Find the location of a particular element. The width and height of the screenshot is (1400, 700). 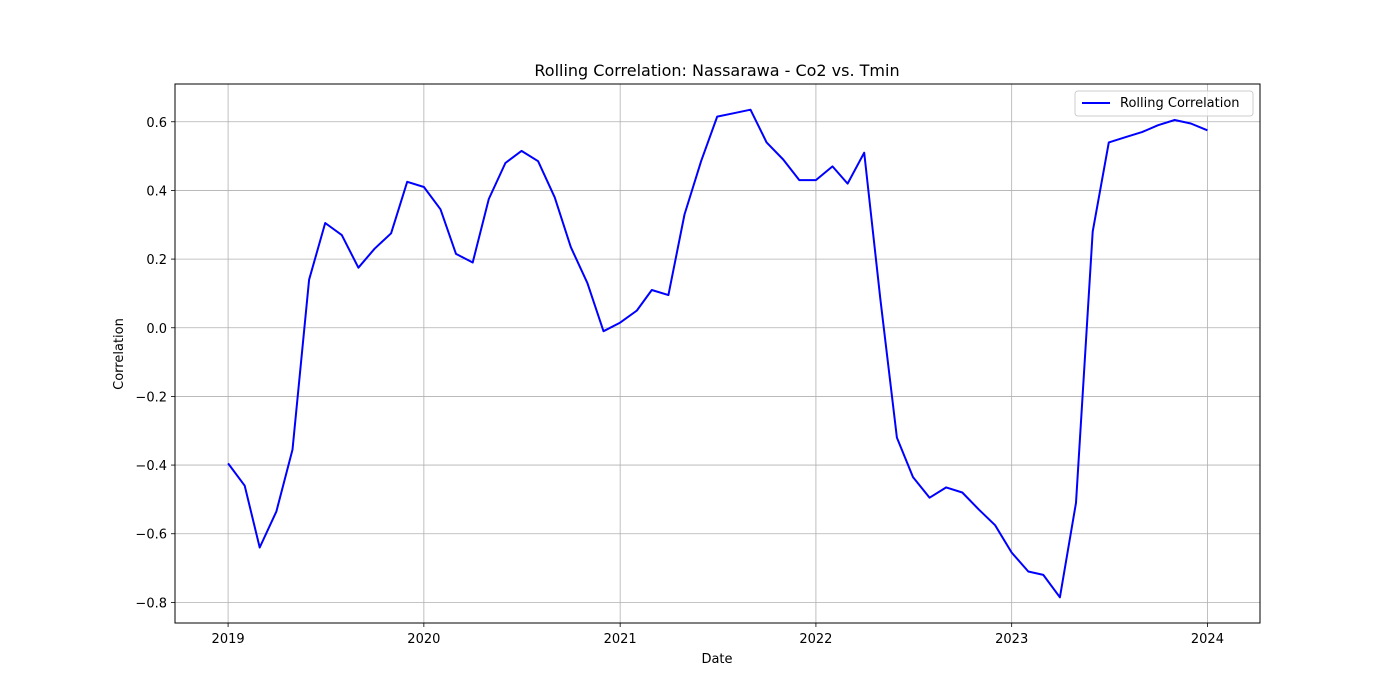

y-tick-label: 0.6 is located at coordinates (156, 123).